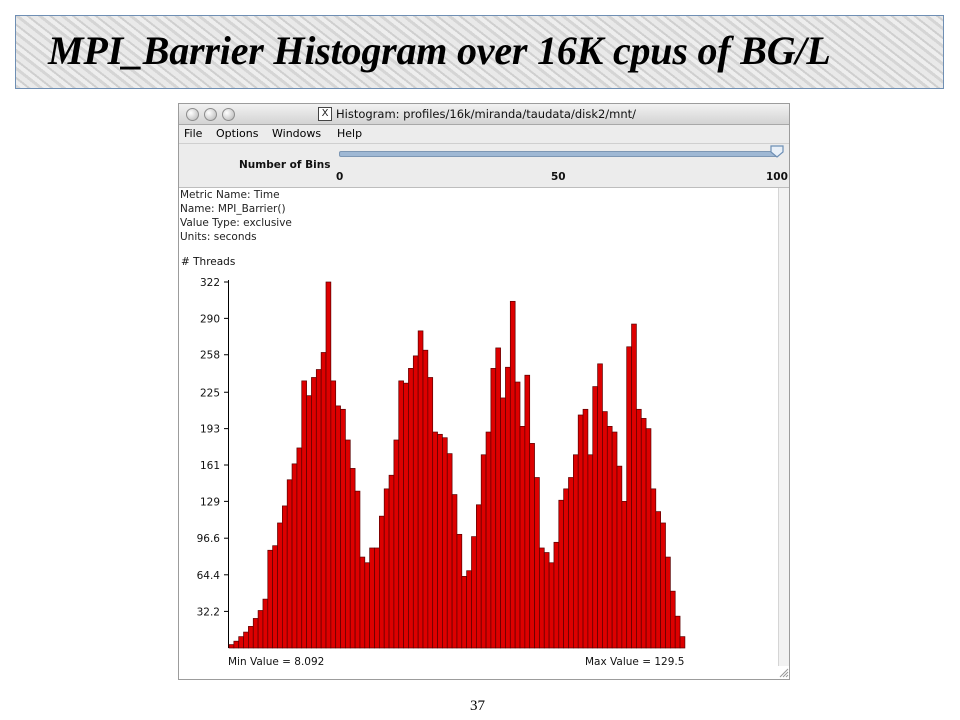  Describe the element at coordinates (777, 151) in the screenshot. I see `slider-thumb` at that location.